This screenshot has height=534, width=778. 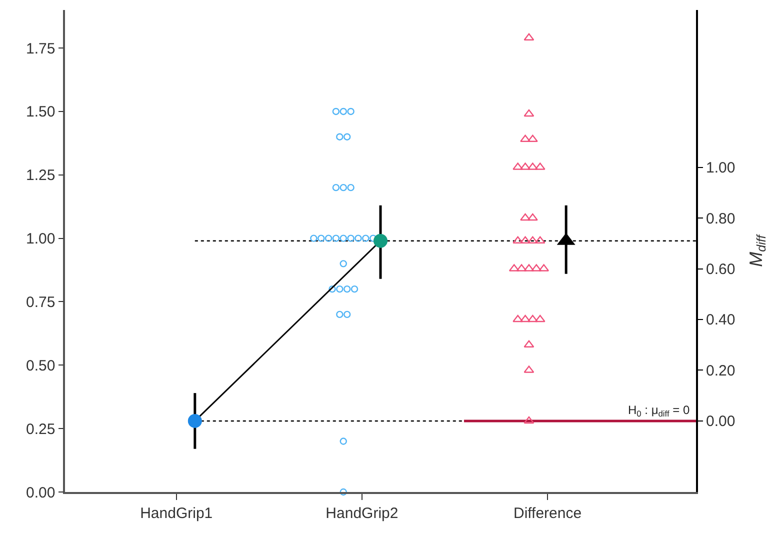 What do you see at coordinates (362, 513) in the screenshot?
I see `x-tick-label: HandGrip2` at bounding box center [362, 513].